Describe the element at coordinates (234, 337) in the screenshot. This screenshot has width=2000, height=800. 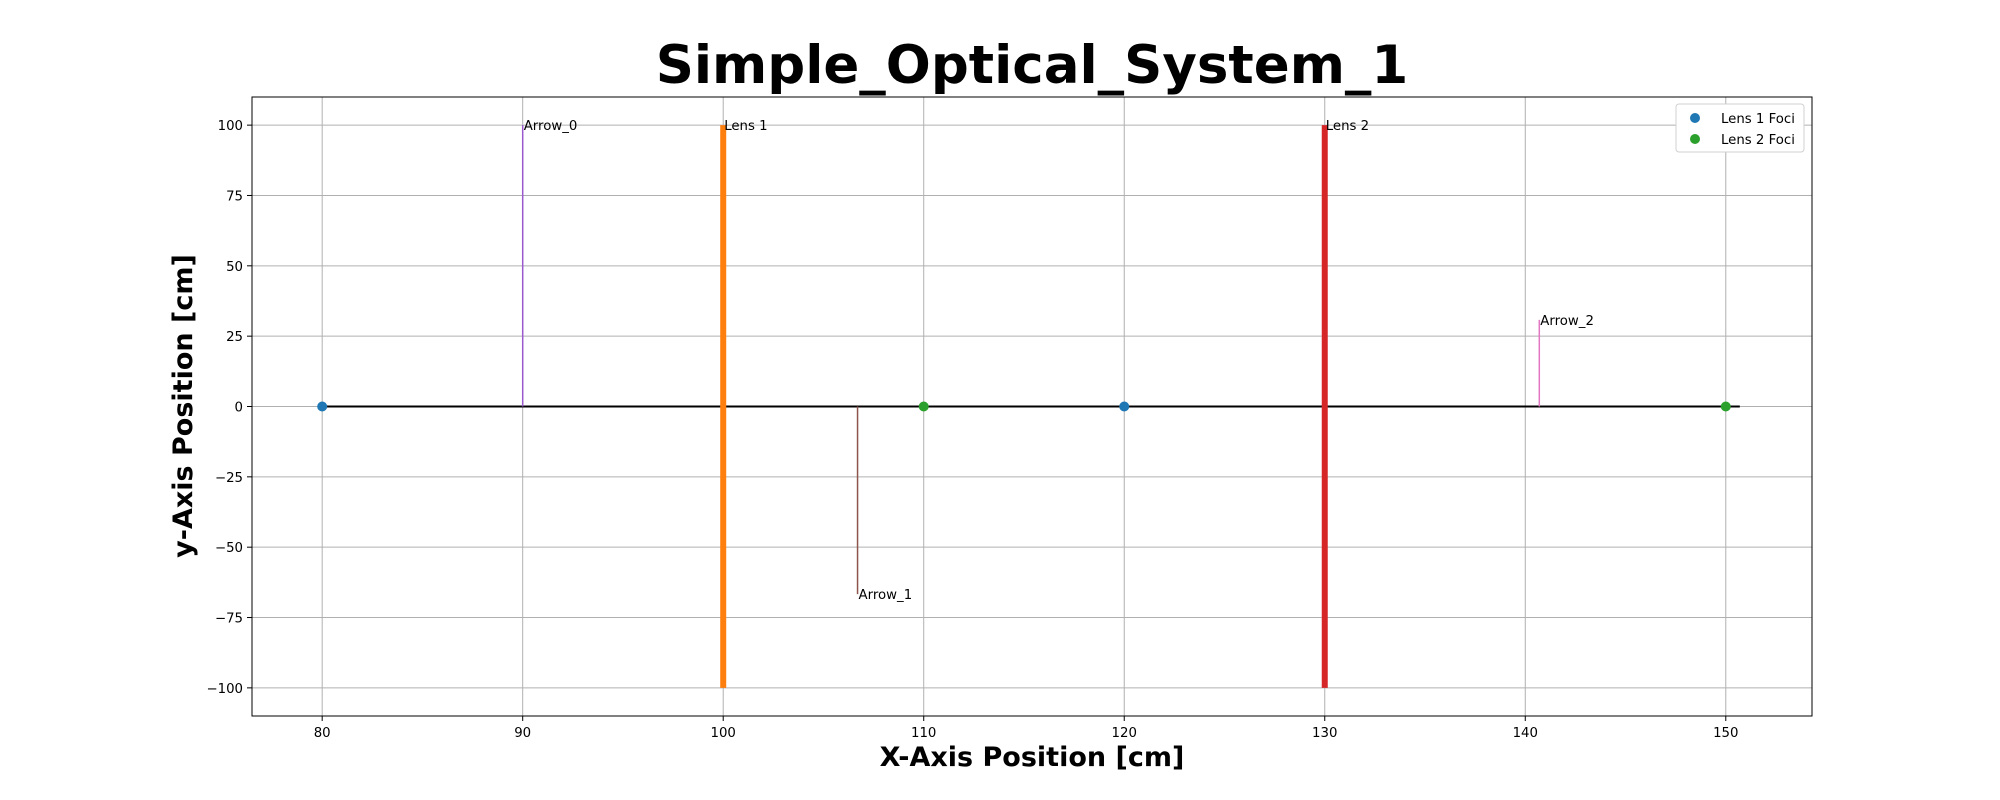
I see `y-tick-label: 25` at that location.